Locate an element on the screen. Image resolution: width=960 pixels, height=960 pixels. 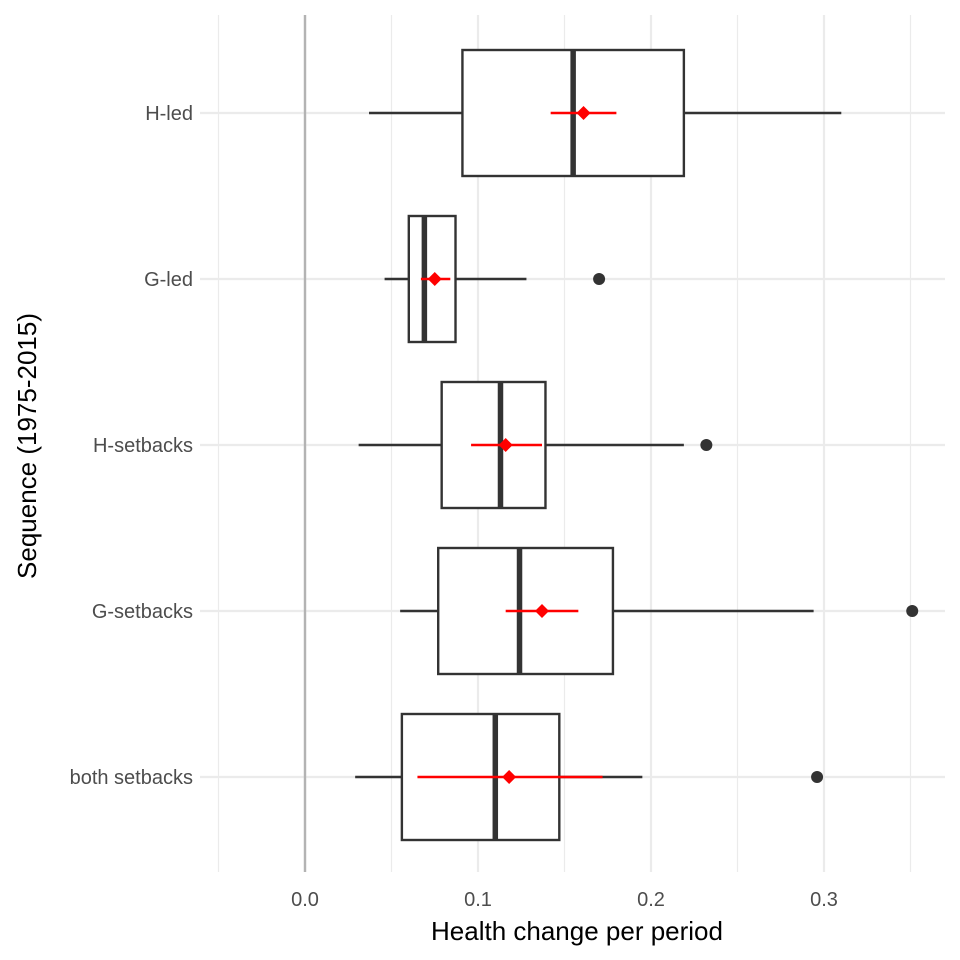
x-tick-label: 0.2 is located at coordinates (651, 900).